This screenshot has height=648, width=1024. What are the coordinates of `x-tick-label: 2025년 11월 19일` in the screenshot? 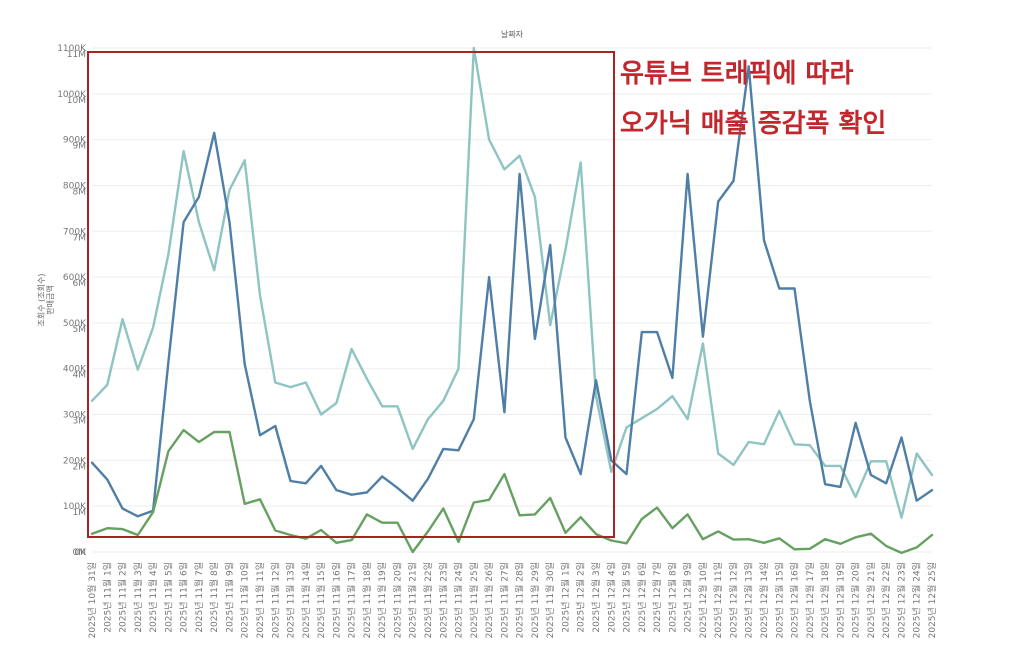 It's located at (382, 600).